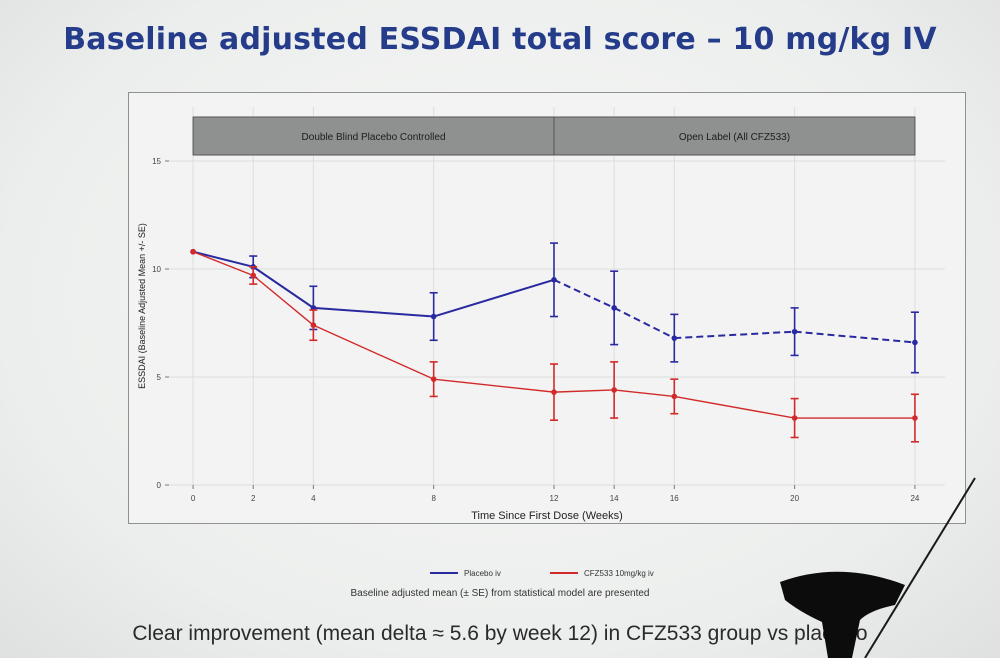 This screenshot has width=1000, height=658. Describe the element at coordinates (156, 161) in the screenshot. I see `y-tick-label: 15` at that location.